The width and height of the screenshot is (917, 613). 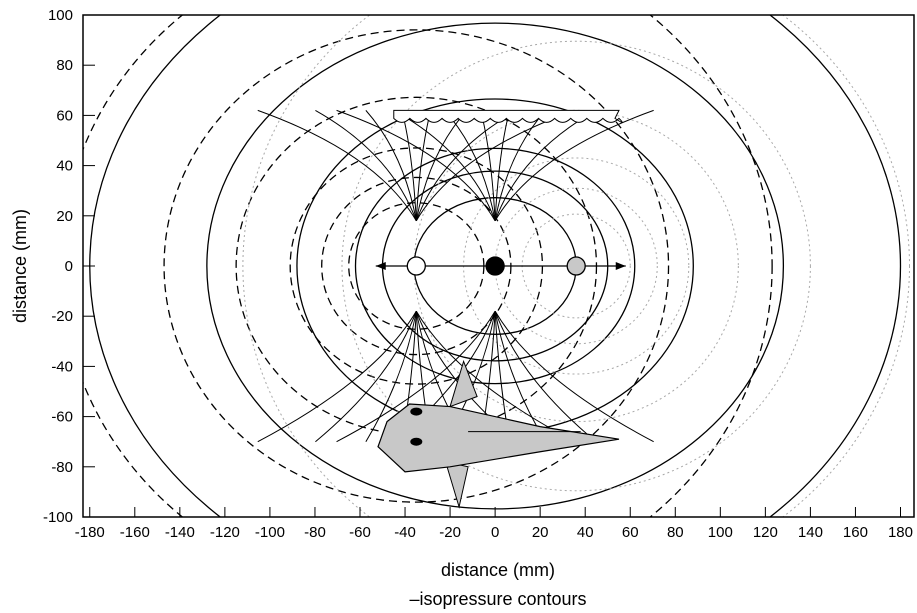 I want to click on x-tick-label: -80, so click(x=315, y=532).